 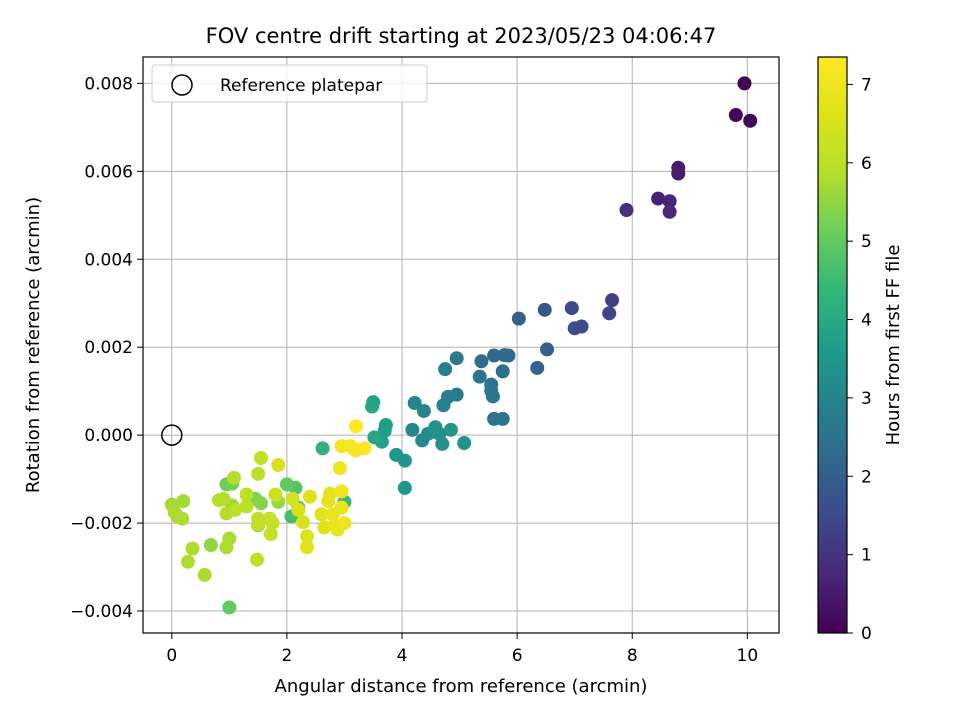 I want to click on y-tick-label: −0.002, so click(x=101, y=524).